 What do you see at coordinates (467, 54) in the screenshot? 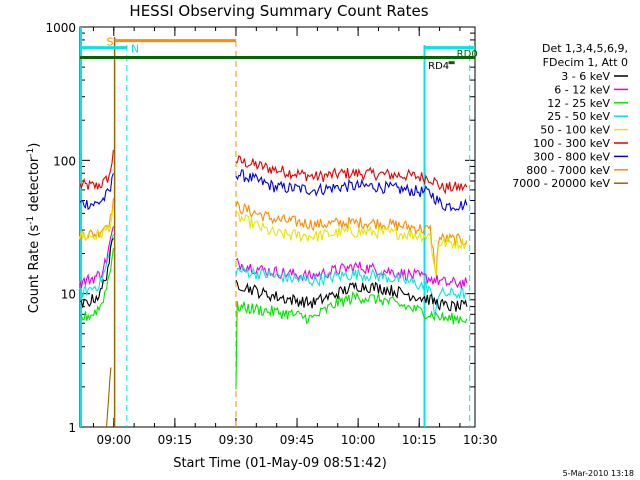
I see `rd0-label: RD0` at bounding box center [467, 54].